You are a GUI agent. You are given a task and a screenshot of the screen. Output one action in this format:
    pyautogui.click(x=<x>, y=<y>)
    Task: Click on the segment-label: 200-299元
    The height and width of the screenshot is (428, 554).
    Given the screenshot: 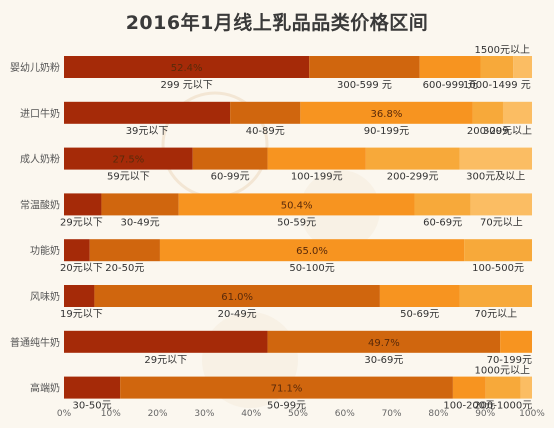 What is the action you would take?
    pyautogui.click(x=413, y=177)
    